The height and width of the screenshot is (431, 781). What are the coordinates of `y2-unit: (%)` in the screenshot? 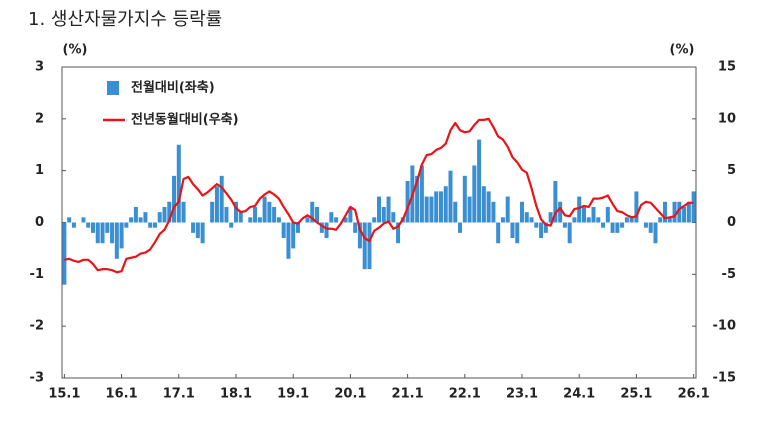 It's located at (682, 50).